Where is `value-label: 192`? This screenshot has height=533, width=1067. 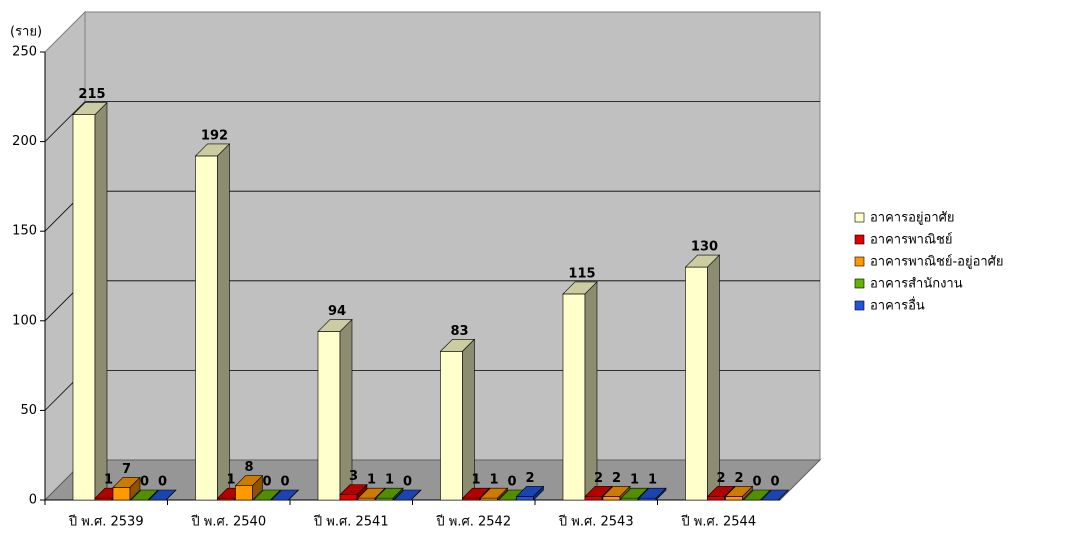 value-label: 192 is located at coordinates (214, 135).